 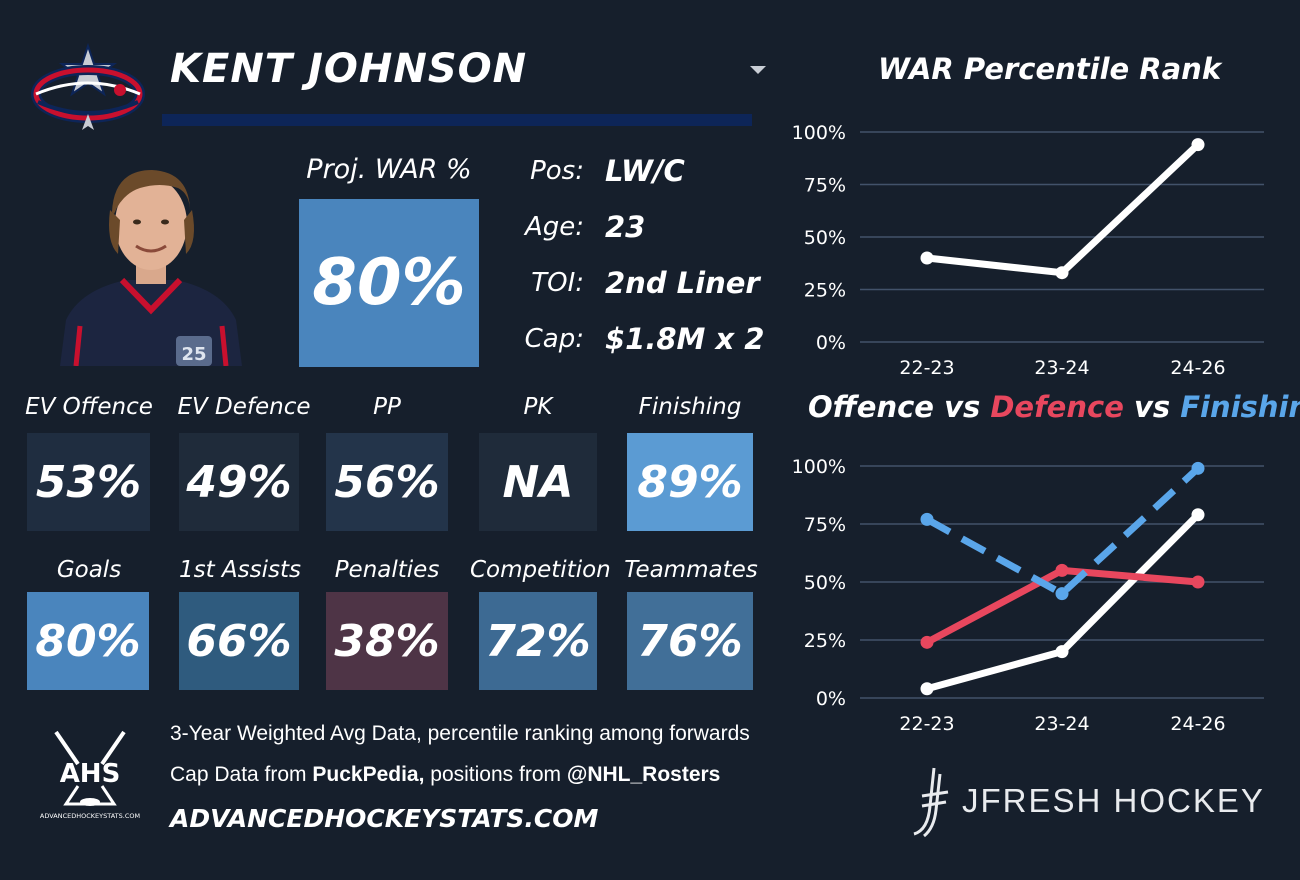 What do you see at coordinates (89, 407) in the screenshot?
I see `stat-label-ev-offence: EV Offence` at bounding box center [89, 407].